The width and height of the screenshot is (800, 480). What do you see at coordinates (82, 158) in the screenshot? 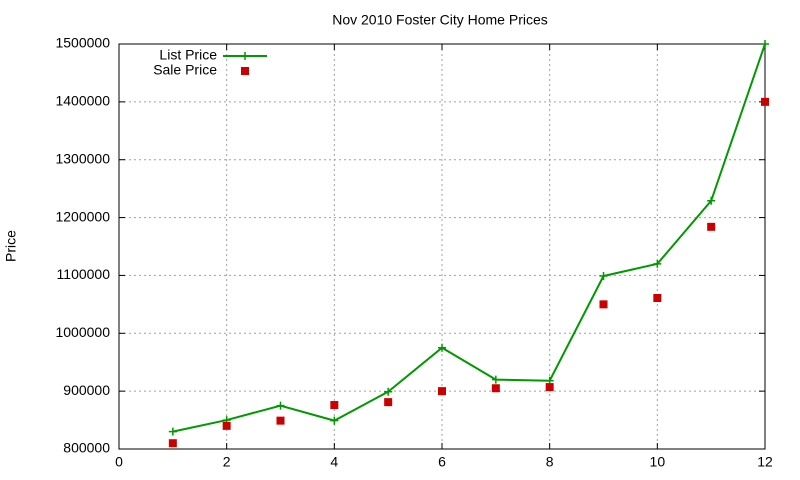
I see `y-tick-label: 1300000` at bounding box center [82, 158].